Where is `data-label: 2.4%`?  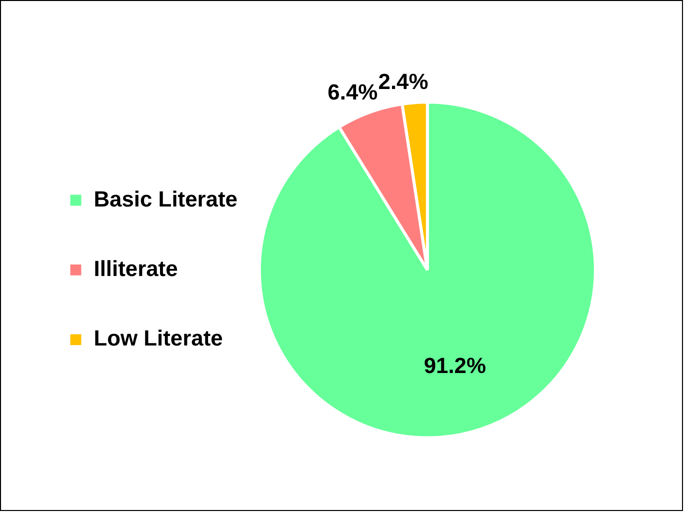
data-label: 2.4% is located at coordinates (403, 81).